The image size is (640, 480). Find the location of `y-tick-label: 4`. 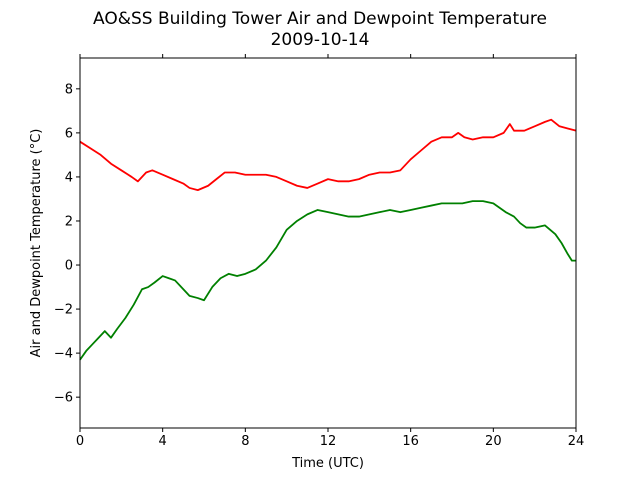

y-tick-label: 4 is located at coordinates (69, 177).